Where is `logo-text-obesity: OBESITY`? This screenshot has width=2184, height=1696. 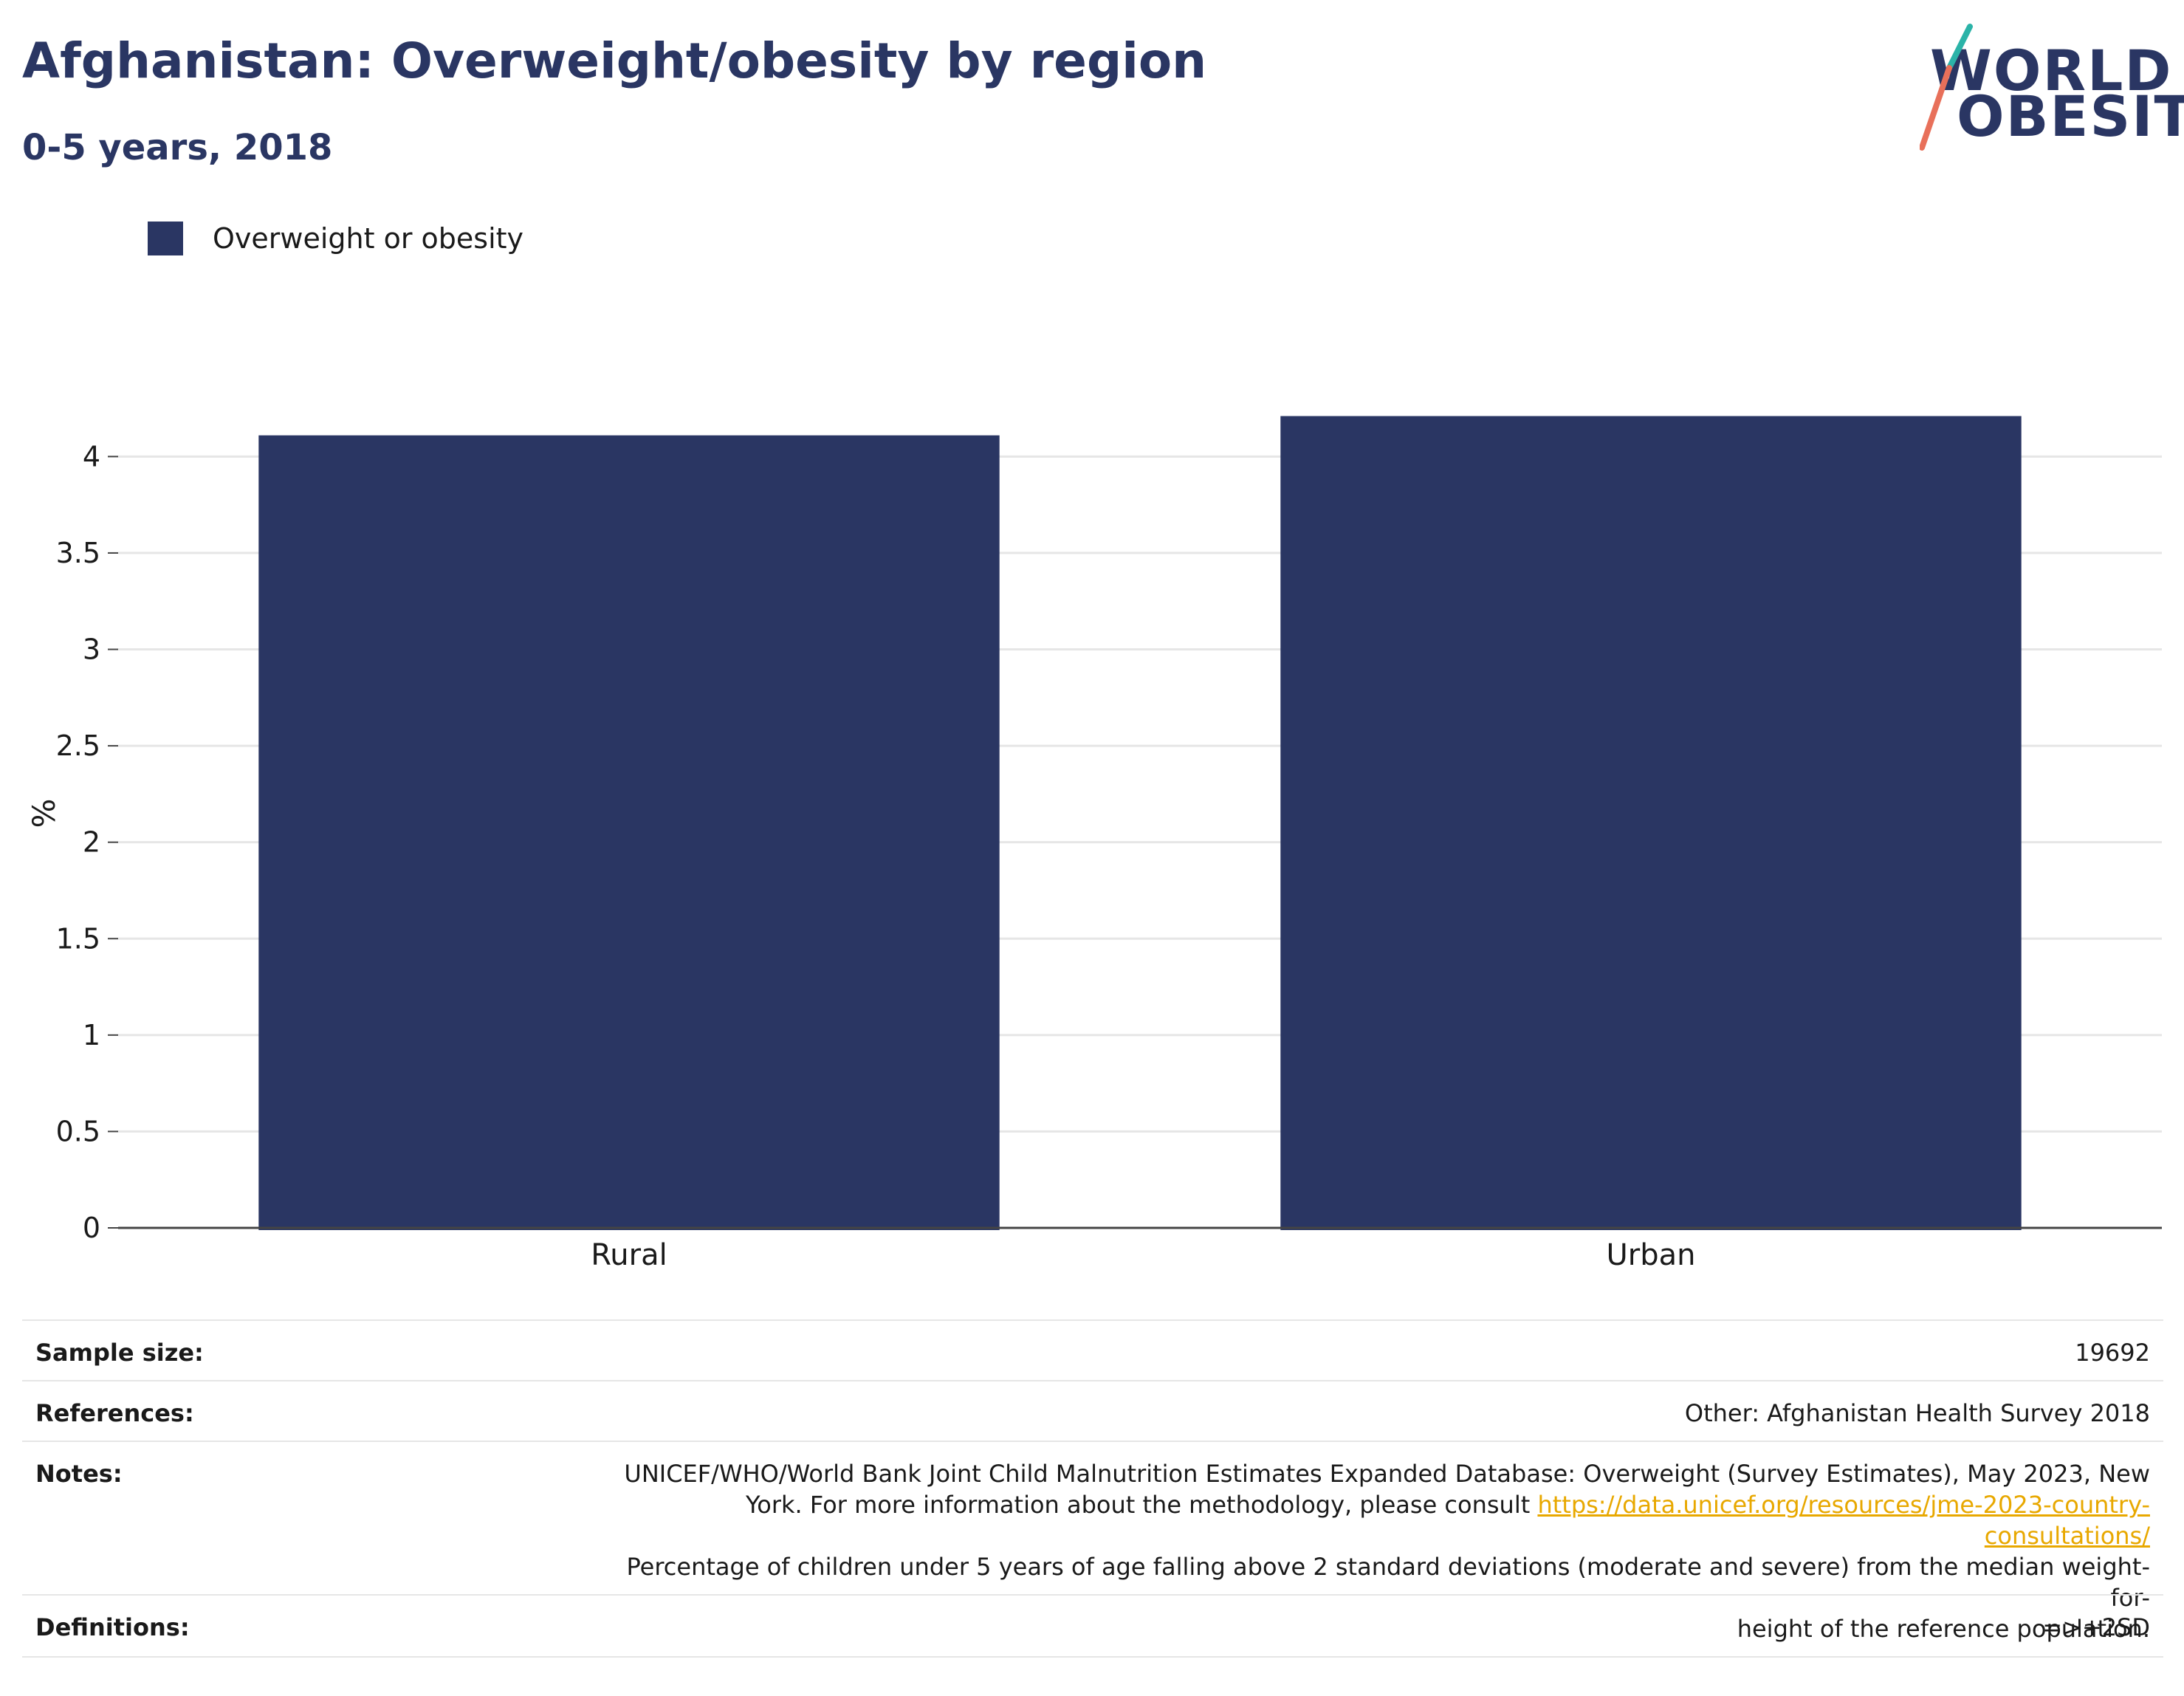 logo-text-obesity: OBESITY is located at coordinates (2070, 116).